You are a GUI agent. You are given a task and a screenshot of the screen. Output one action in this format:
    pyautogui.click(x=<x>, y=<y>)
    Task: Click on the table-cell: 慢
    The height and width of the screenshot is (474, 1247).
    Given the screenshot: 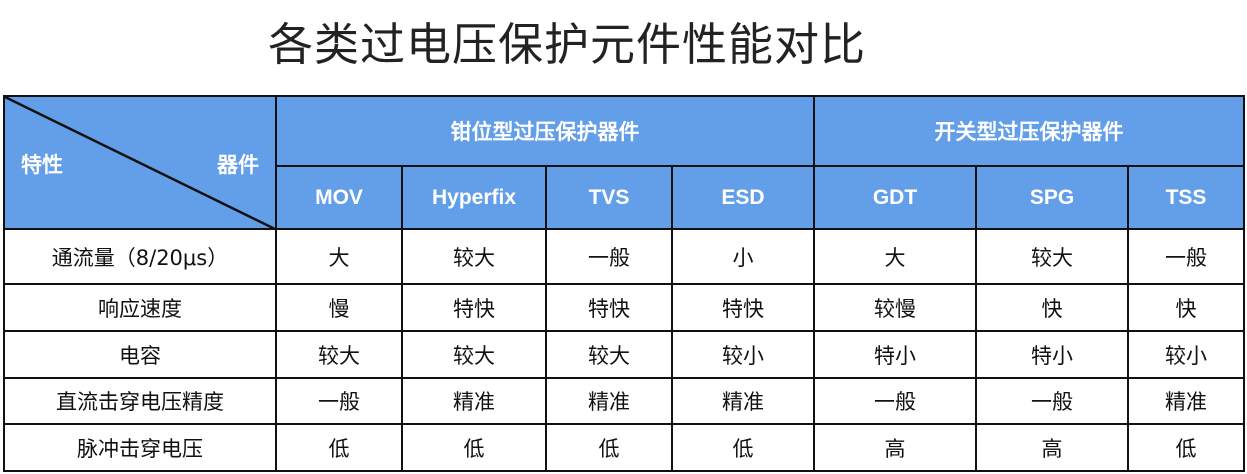 What is the action you would take?
    pyautogui.click(x=339, y=307)
    